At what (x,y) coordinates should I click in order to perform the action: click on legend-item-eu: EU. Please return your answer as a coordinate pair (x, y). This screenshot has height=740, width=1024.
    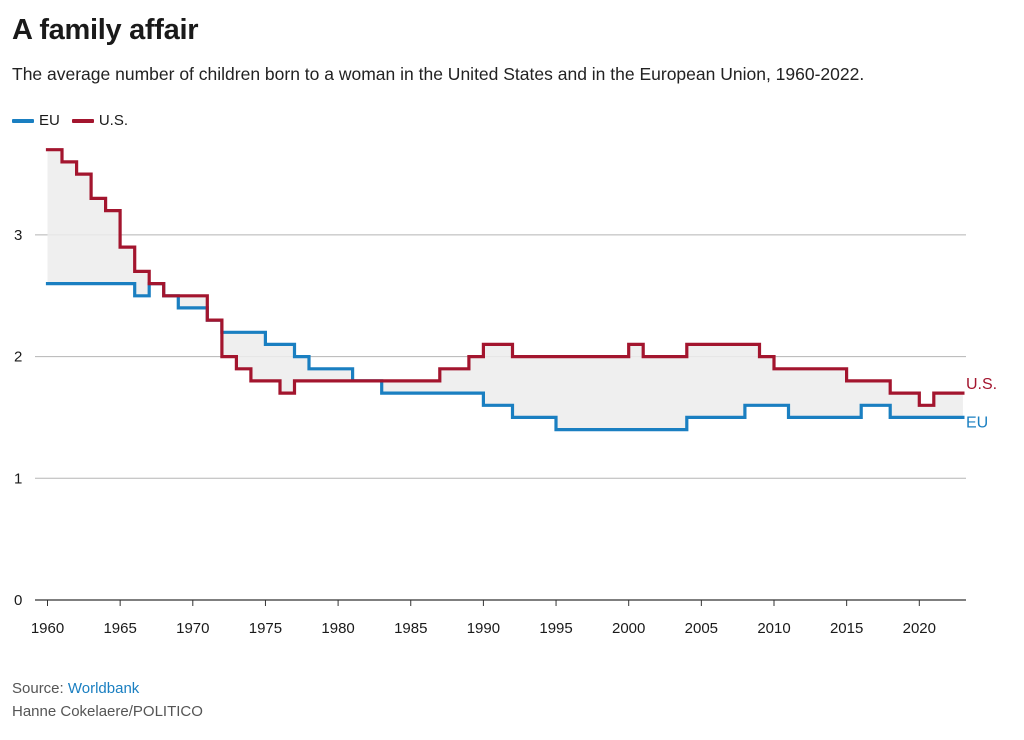
    Looking at the image, I should click on (36, 120).